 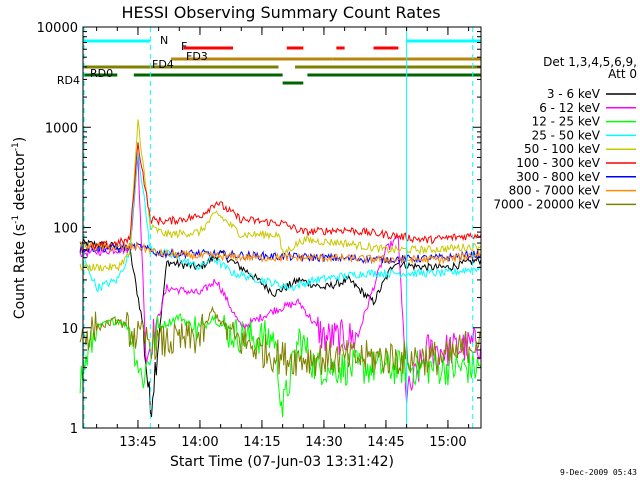 I want to click on series-line-100-300-kev, so click(x=280, y=198).